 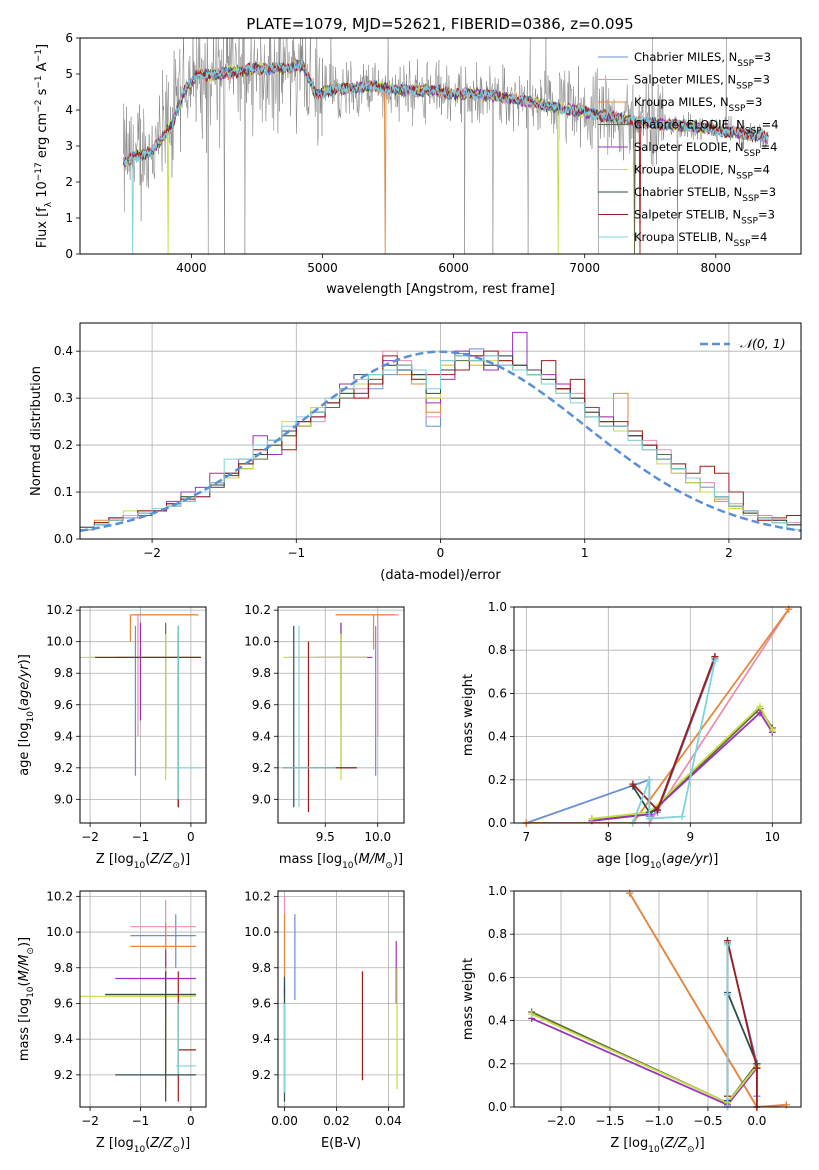 I want to click on x-tick-label: 0.02, so click(x=336, y=1121).